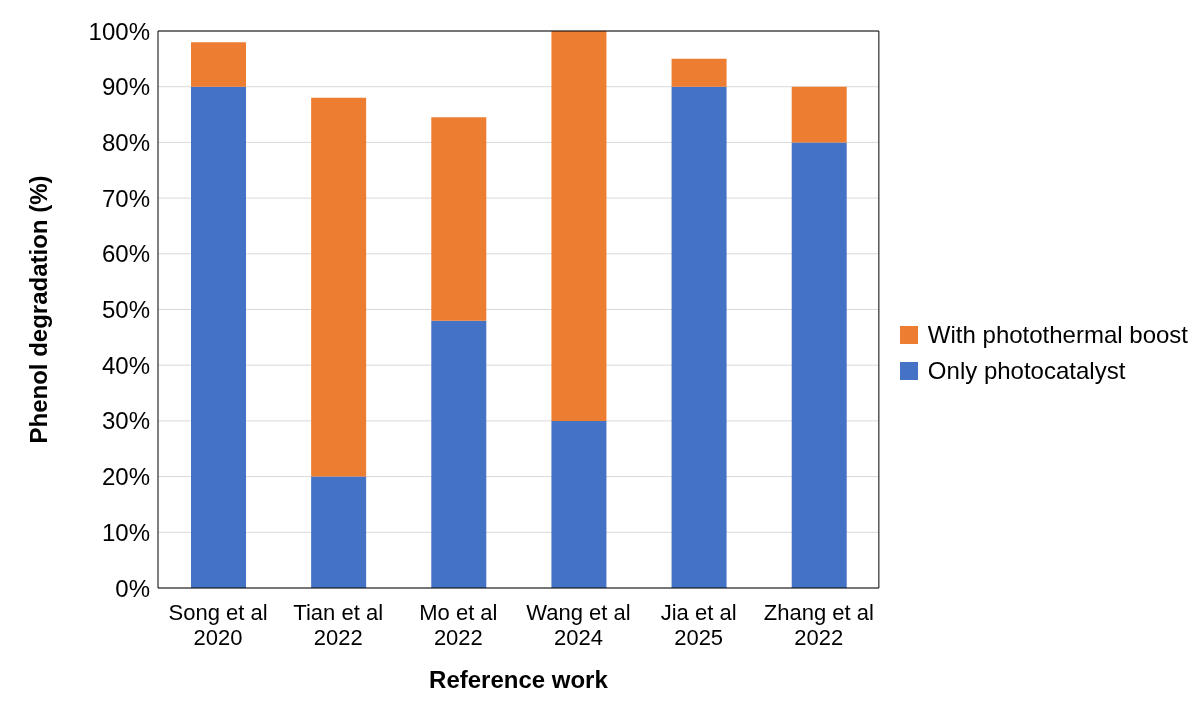  What do you see at coordinates (125, 254) in the screenshot?
I see `y-tick-label: 60%` at bounding box center [125, 254].